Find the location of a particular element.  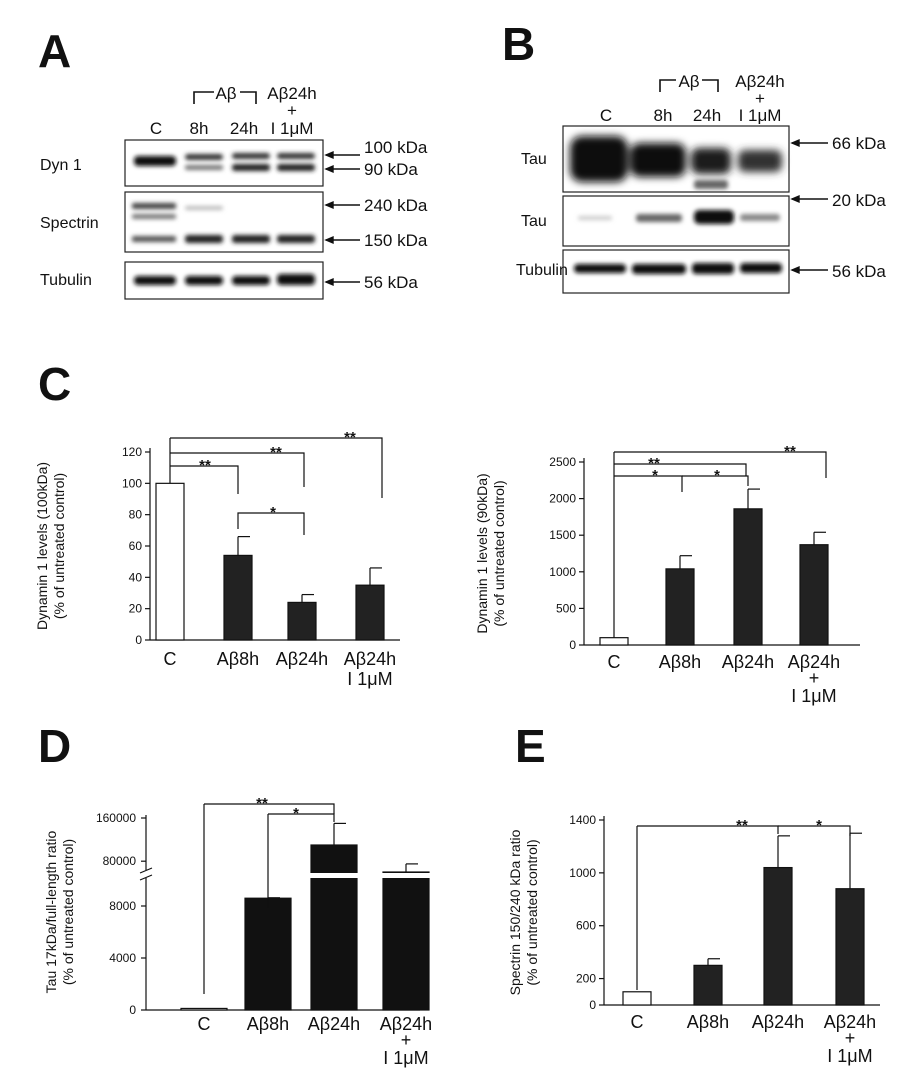

combo-bottom-a: I 1μM is located at coordinates (292, 128).